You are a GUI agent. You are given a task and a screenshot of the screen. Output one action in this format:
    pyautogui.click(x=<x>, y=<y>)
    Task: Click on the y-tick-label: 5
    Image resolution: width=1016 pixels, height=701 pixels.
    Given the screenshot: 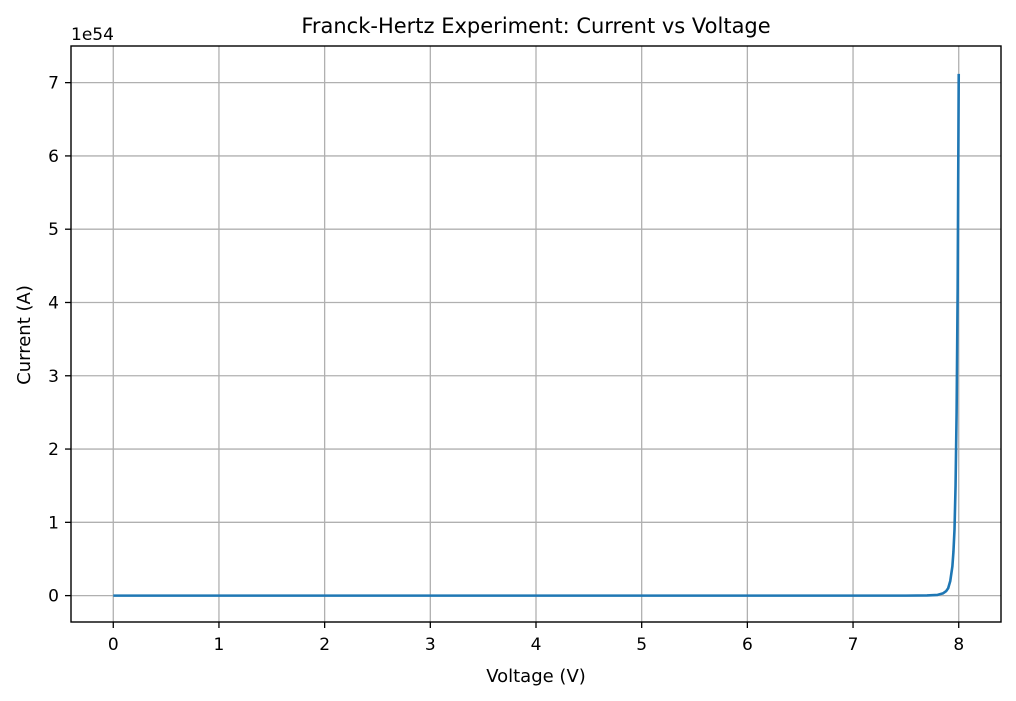 What is the action you would take?
    pyautogui.click(x=53, y=230)
    